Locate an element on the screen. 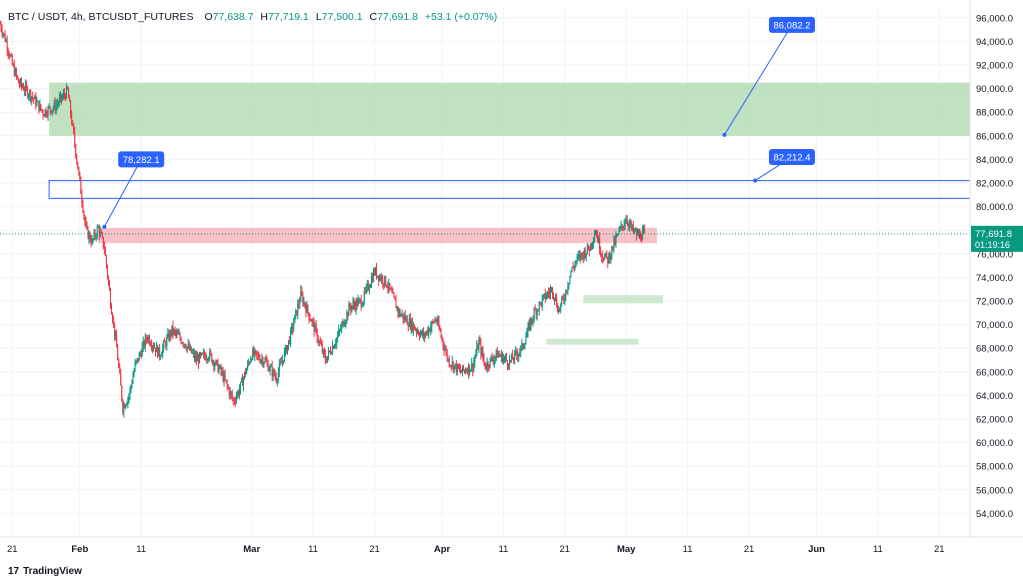 The image size is (1023, 584). callout-82212-anchor is located at coordinates (755, 180).